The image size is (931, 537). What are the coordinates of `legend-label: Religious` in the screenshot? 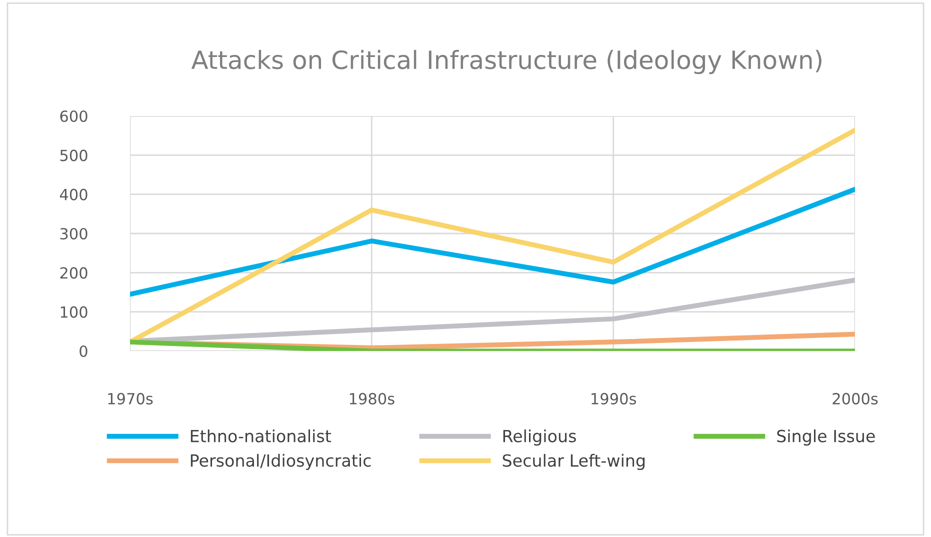 It's located at (539, 437).